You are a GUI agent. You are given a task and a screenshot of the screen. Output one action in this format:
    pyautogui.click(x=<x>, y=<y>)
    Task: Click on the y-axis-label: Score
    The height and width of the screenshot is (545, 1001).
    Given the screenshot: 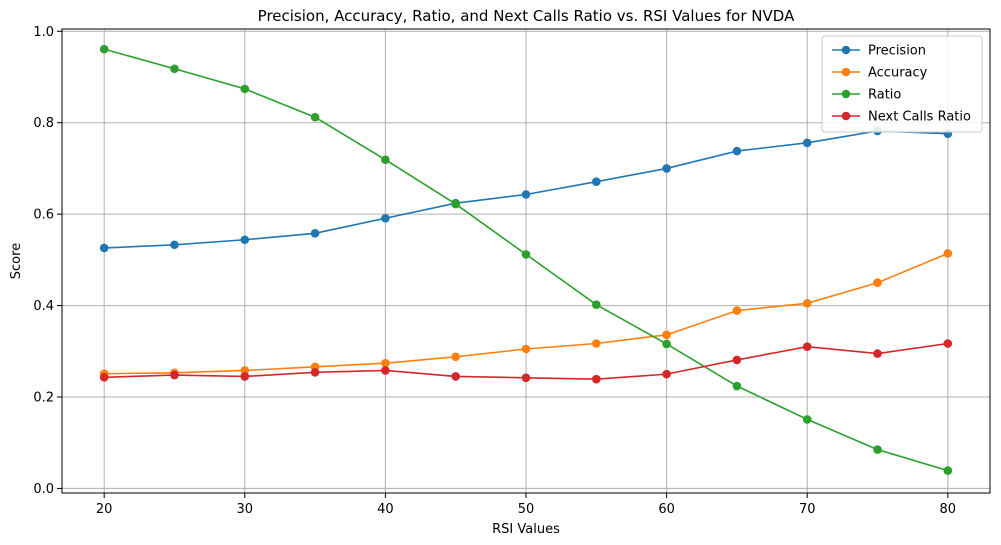 What is the action you would take?
    pyautogui.click(x=16, y=261)
    